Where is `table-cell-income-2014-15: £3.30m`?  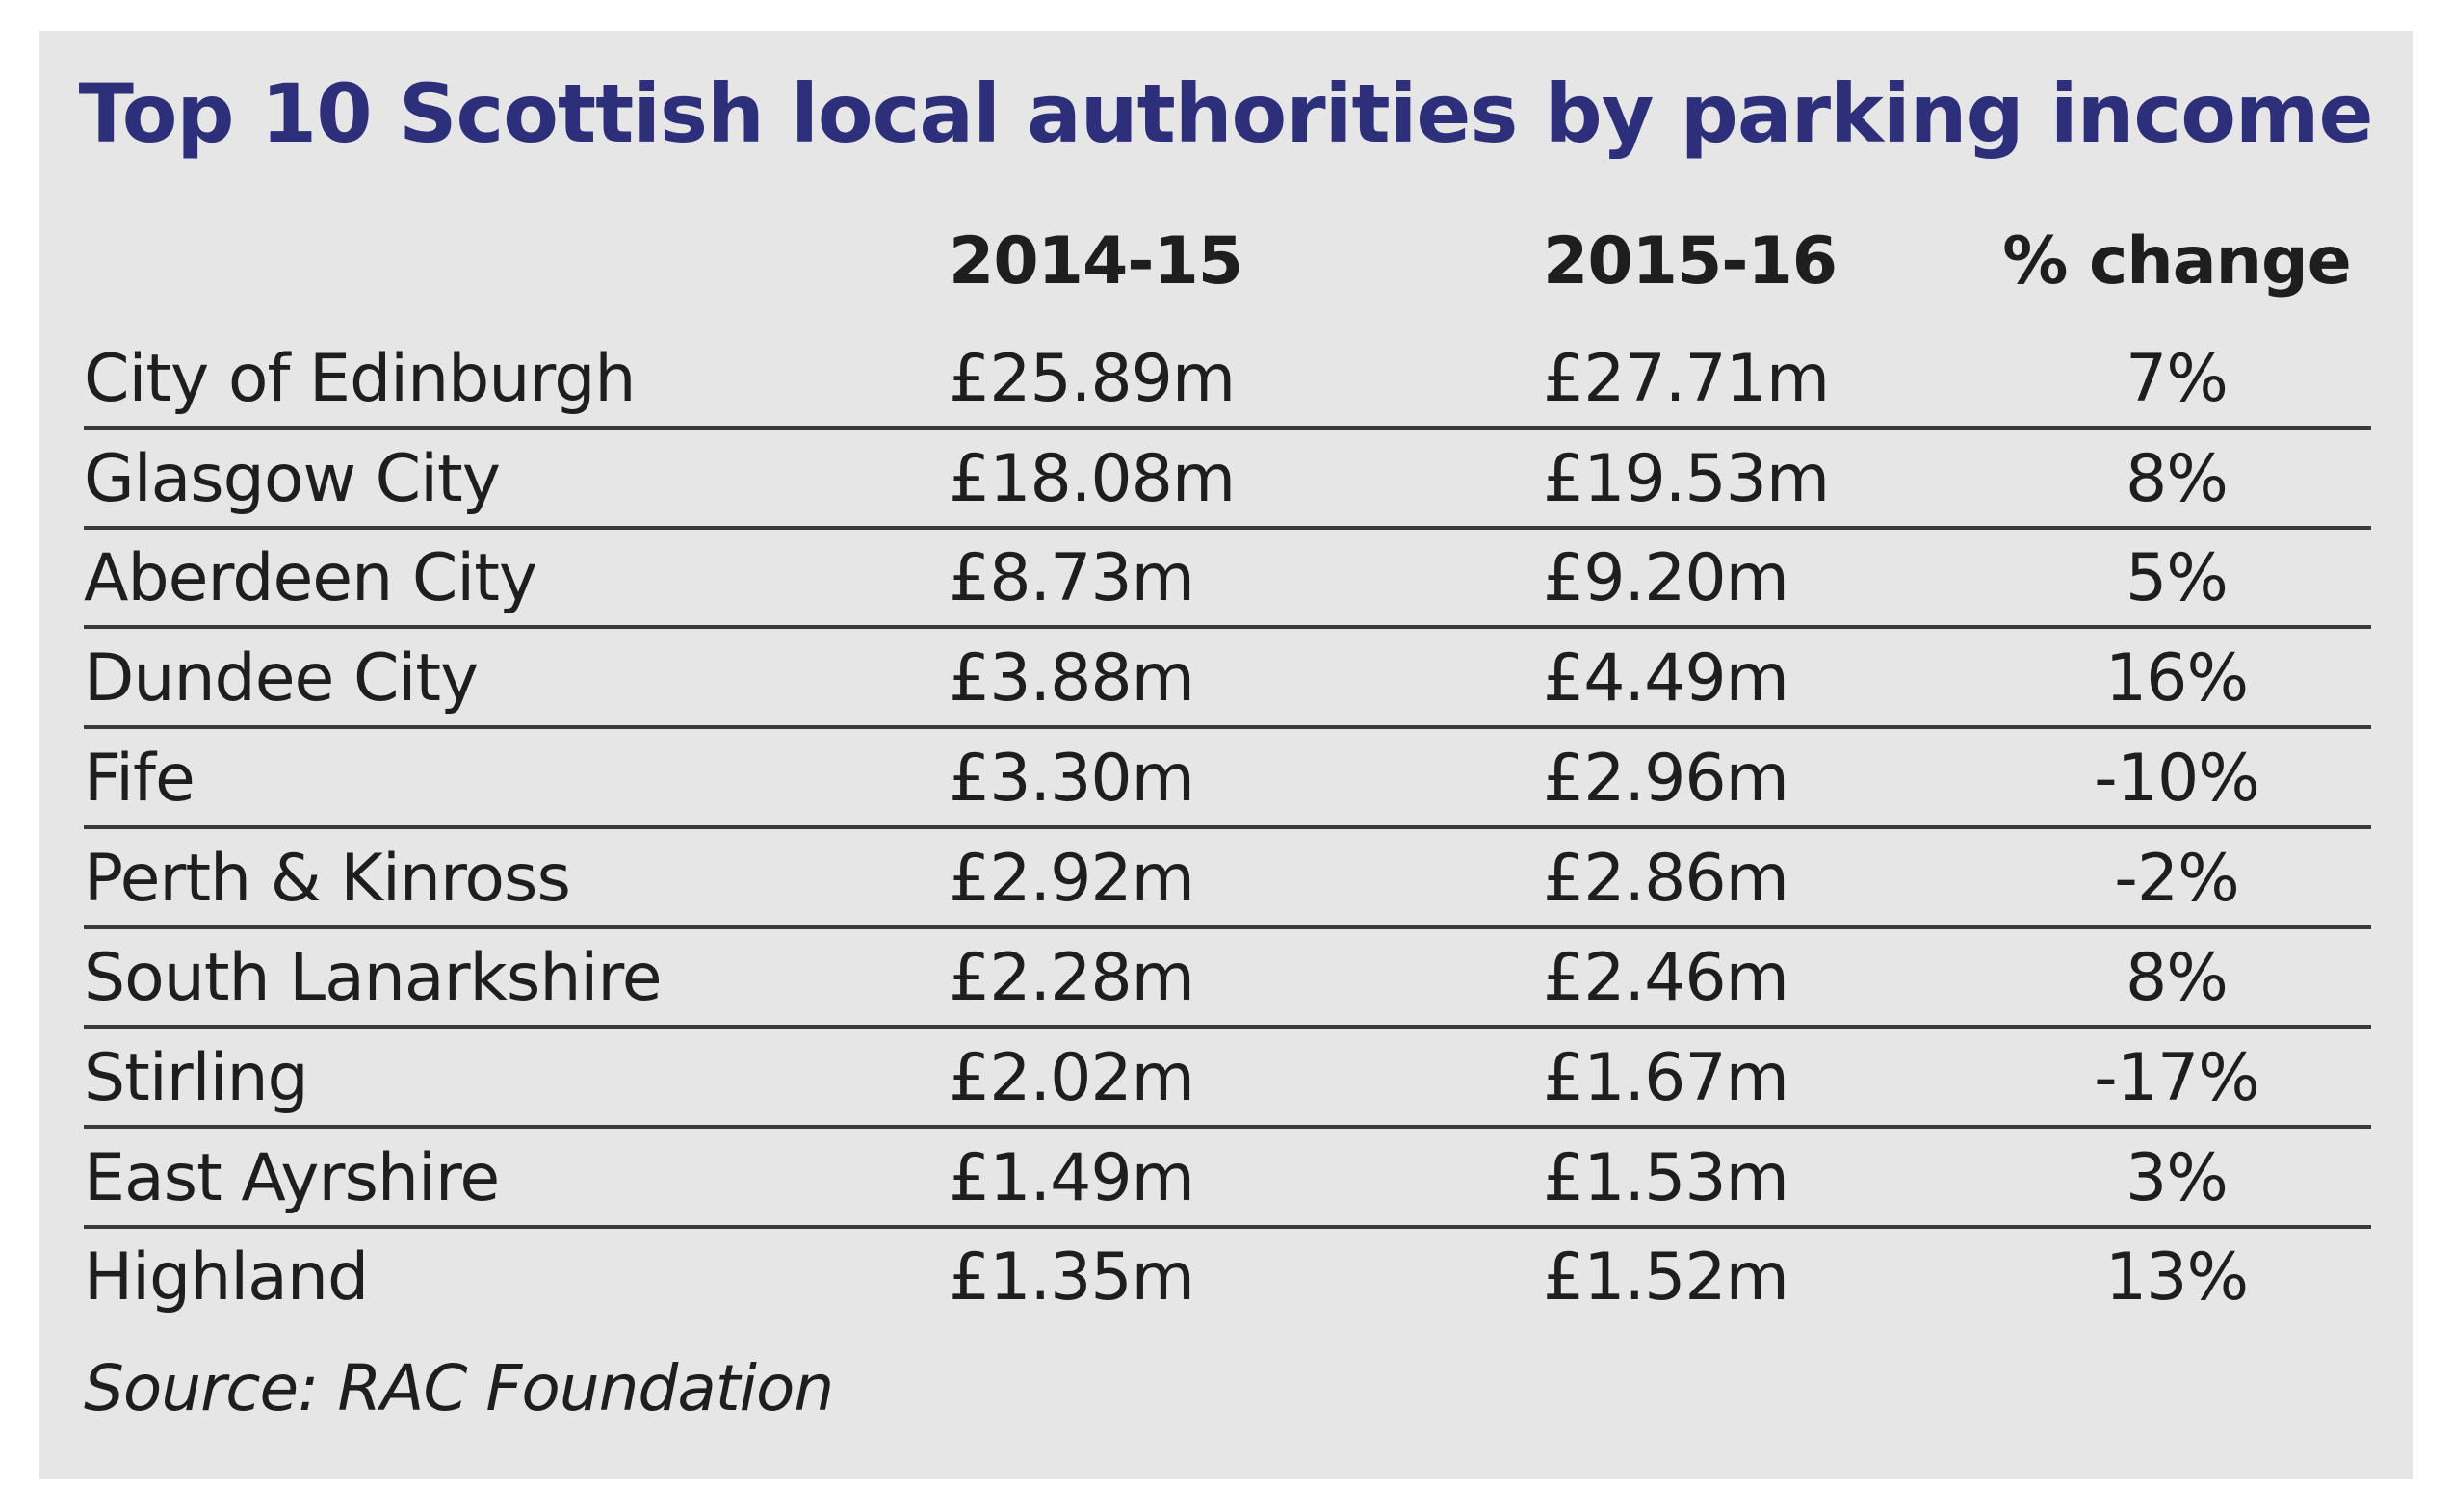
table-cell-income-2014-15: £3.30m is located at coordinates (1072, 779).